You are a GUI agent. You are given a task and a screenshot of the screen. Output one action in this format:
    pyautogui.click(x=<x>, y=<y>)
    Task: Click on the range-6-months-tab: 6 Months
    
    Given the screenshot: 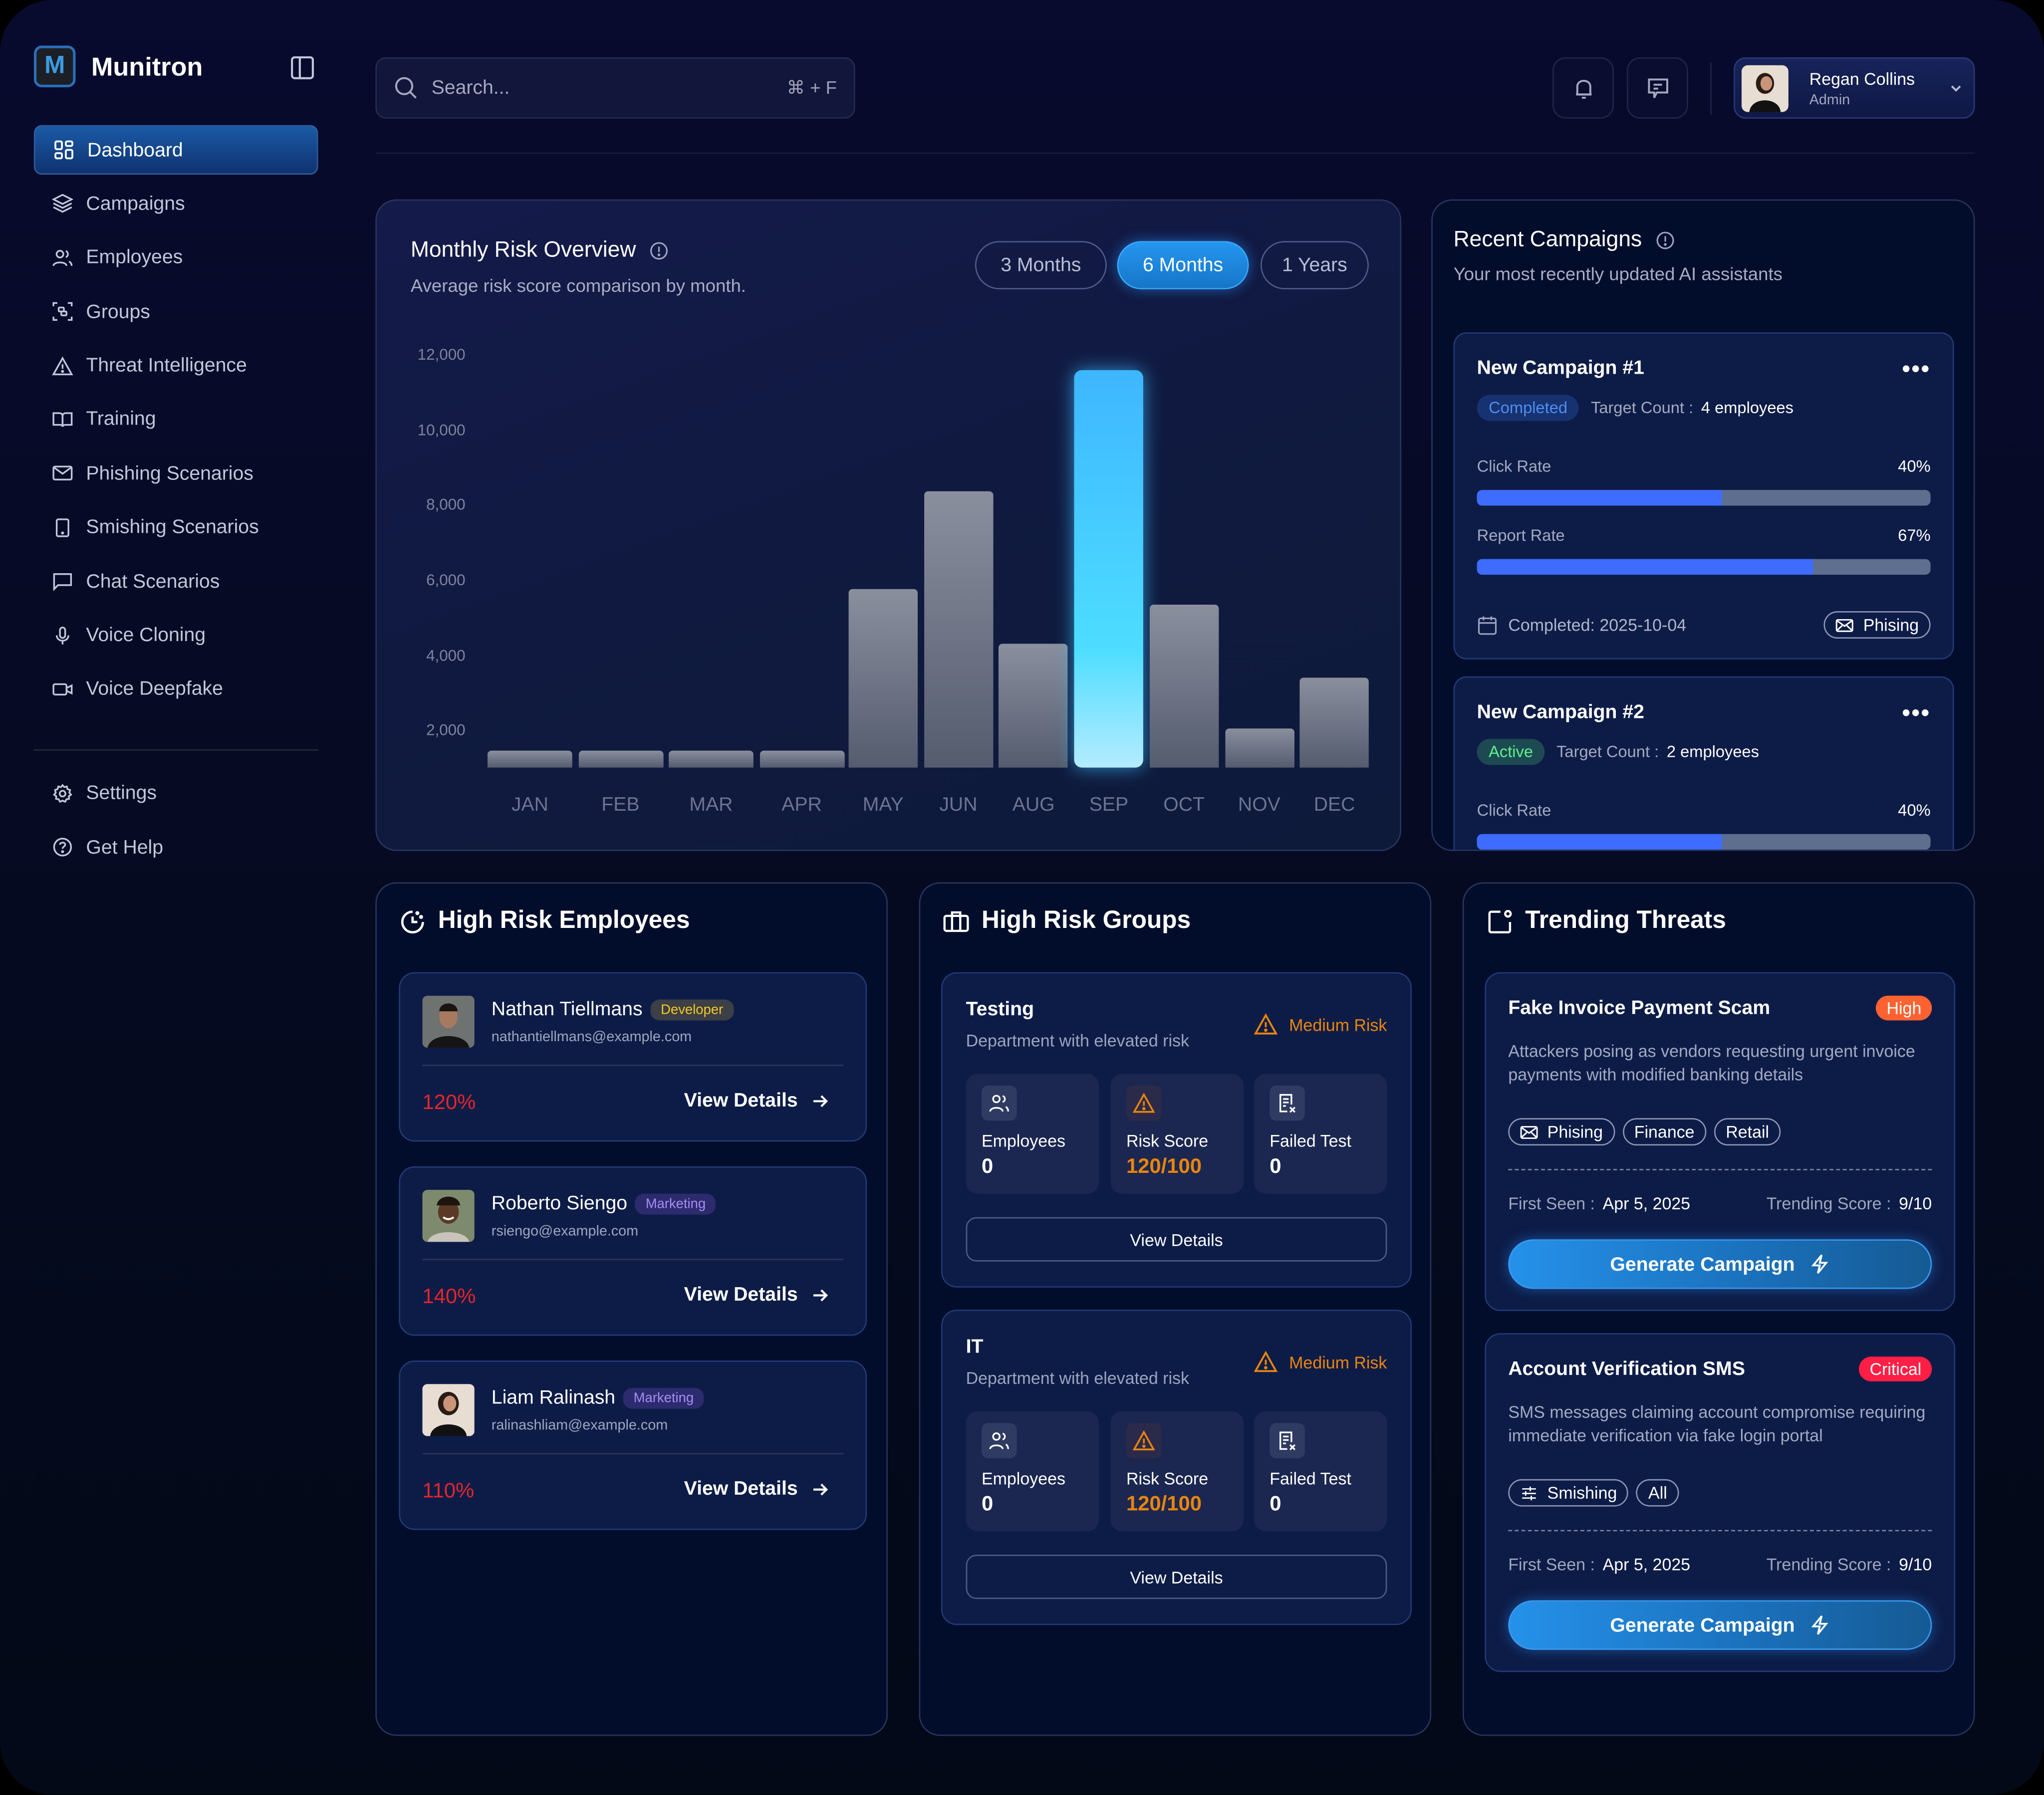 What is the action you would take?
    pyautogui.click(x=1183, y=265)
    